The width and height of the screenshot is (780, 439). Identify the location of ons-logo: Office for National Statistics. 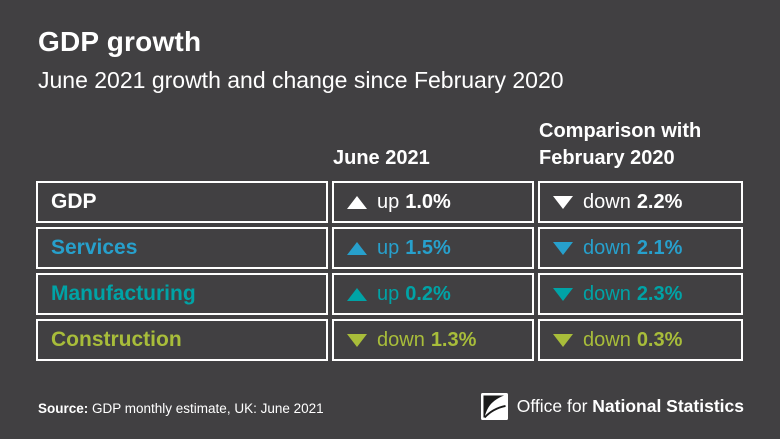
(612, 406).